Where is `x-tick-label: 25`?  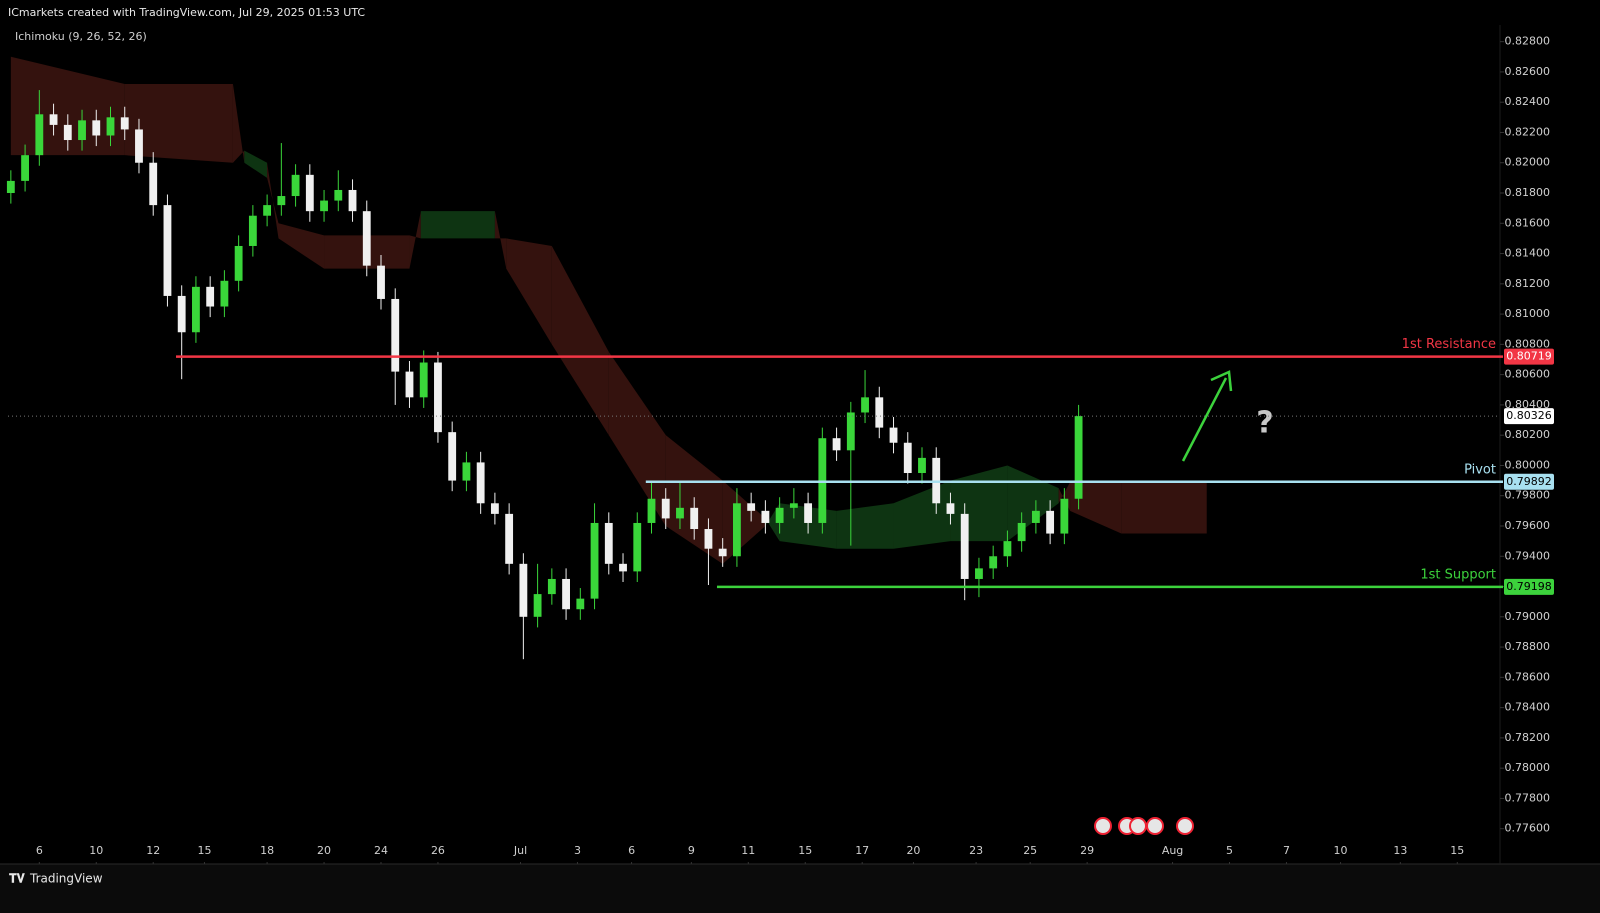 x-tick-label: 25 is located at coordinates (1030, 850).